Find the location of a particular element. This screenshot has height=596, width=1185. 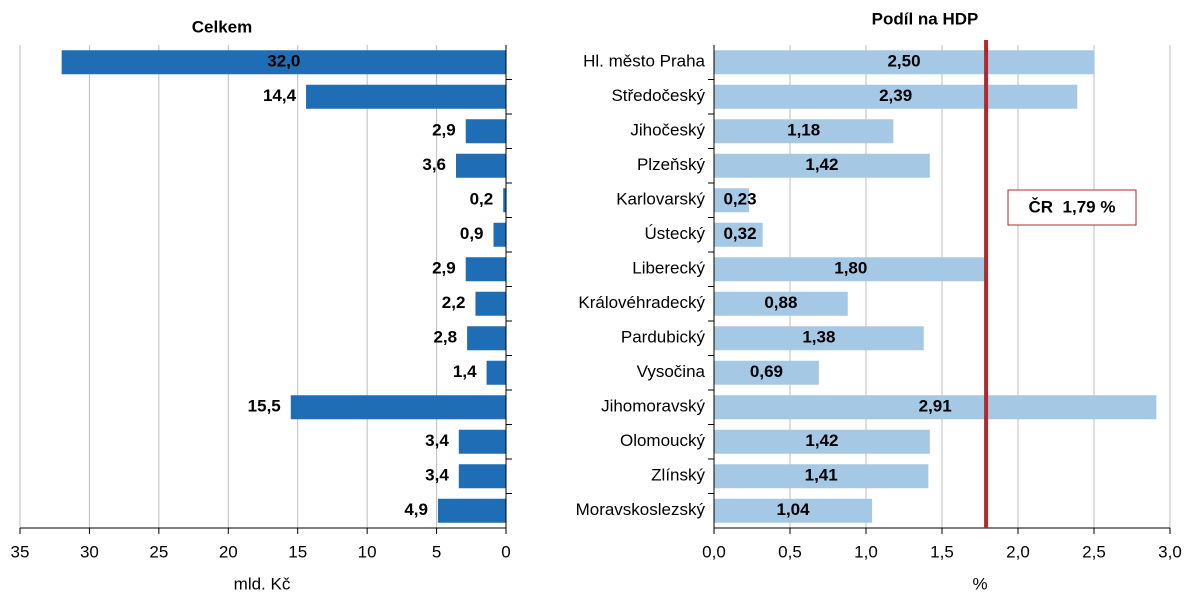

x-tick-label: 0 is located at coordinates (505, 551).